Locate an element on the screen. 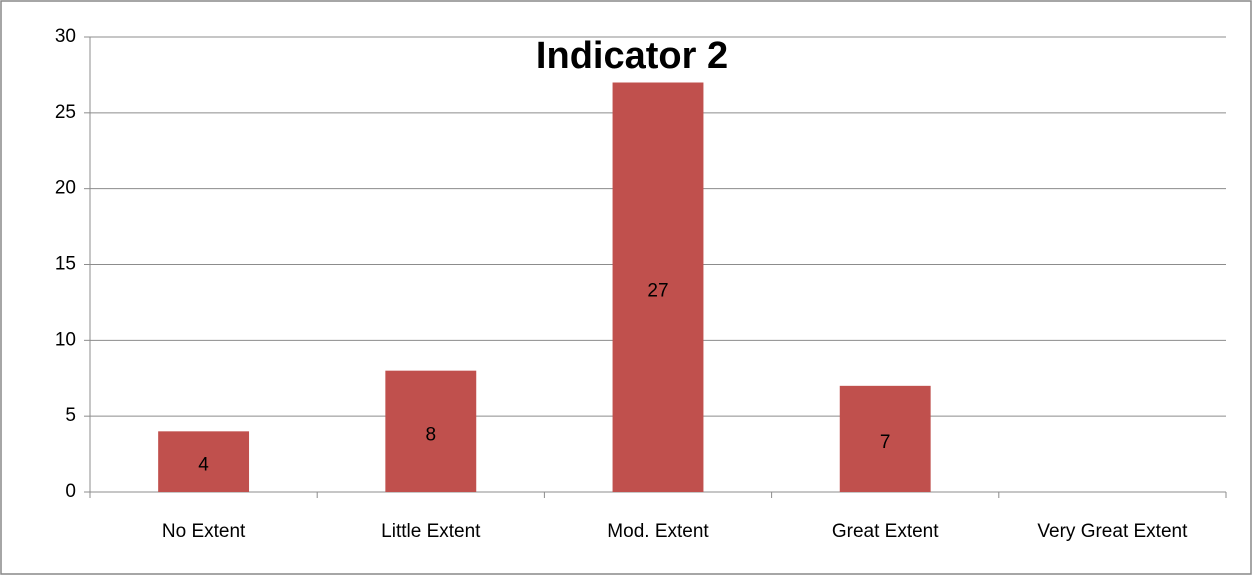 The image size is (1253, 576). y-tick-label: 20 is located at coordinates (65, 188).